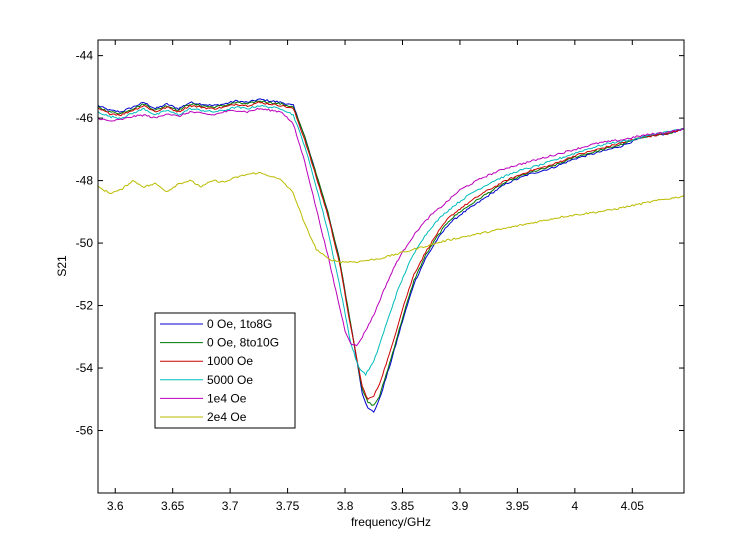 The image size is (754, 553). I want to click on x-tick-label: 3.9, so click(460, 506).